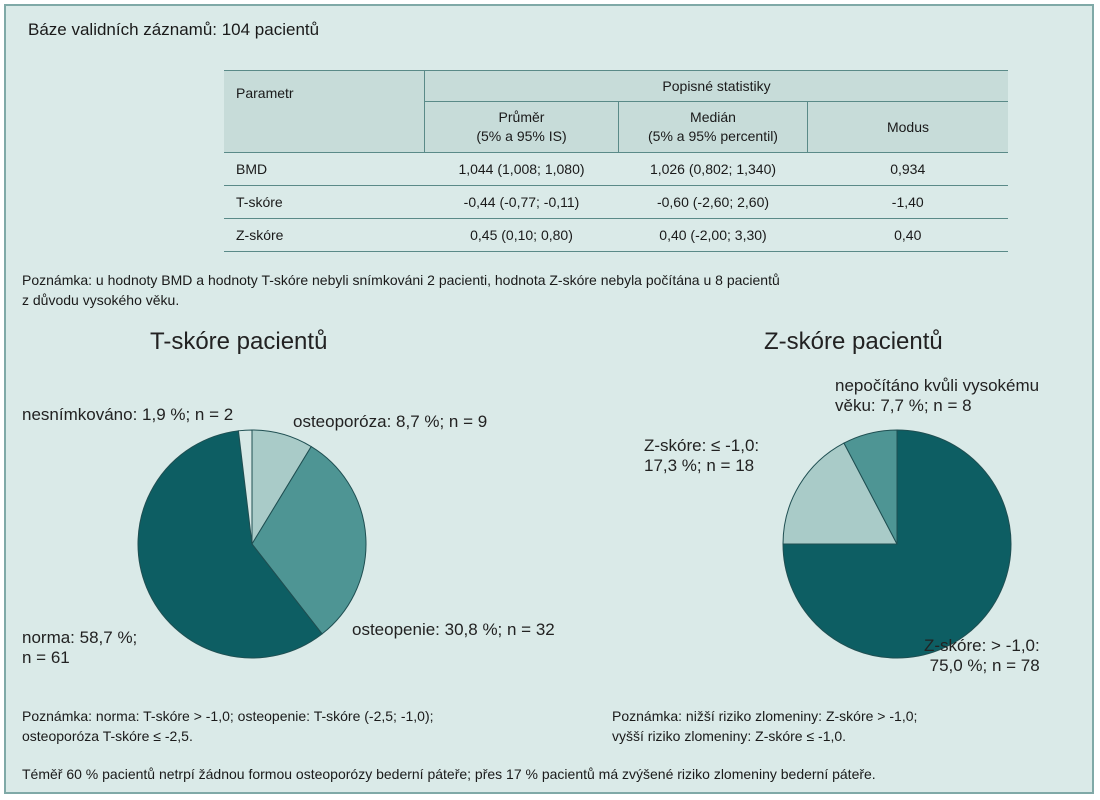  I want to click on z-label-below: Z-skóre: ≤ -1,0: 17,3 %; n = 18, so click(701, 456).